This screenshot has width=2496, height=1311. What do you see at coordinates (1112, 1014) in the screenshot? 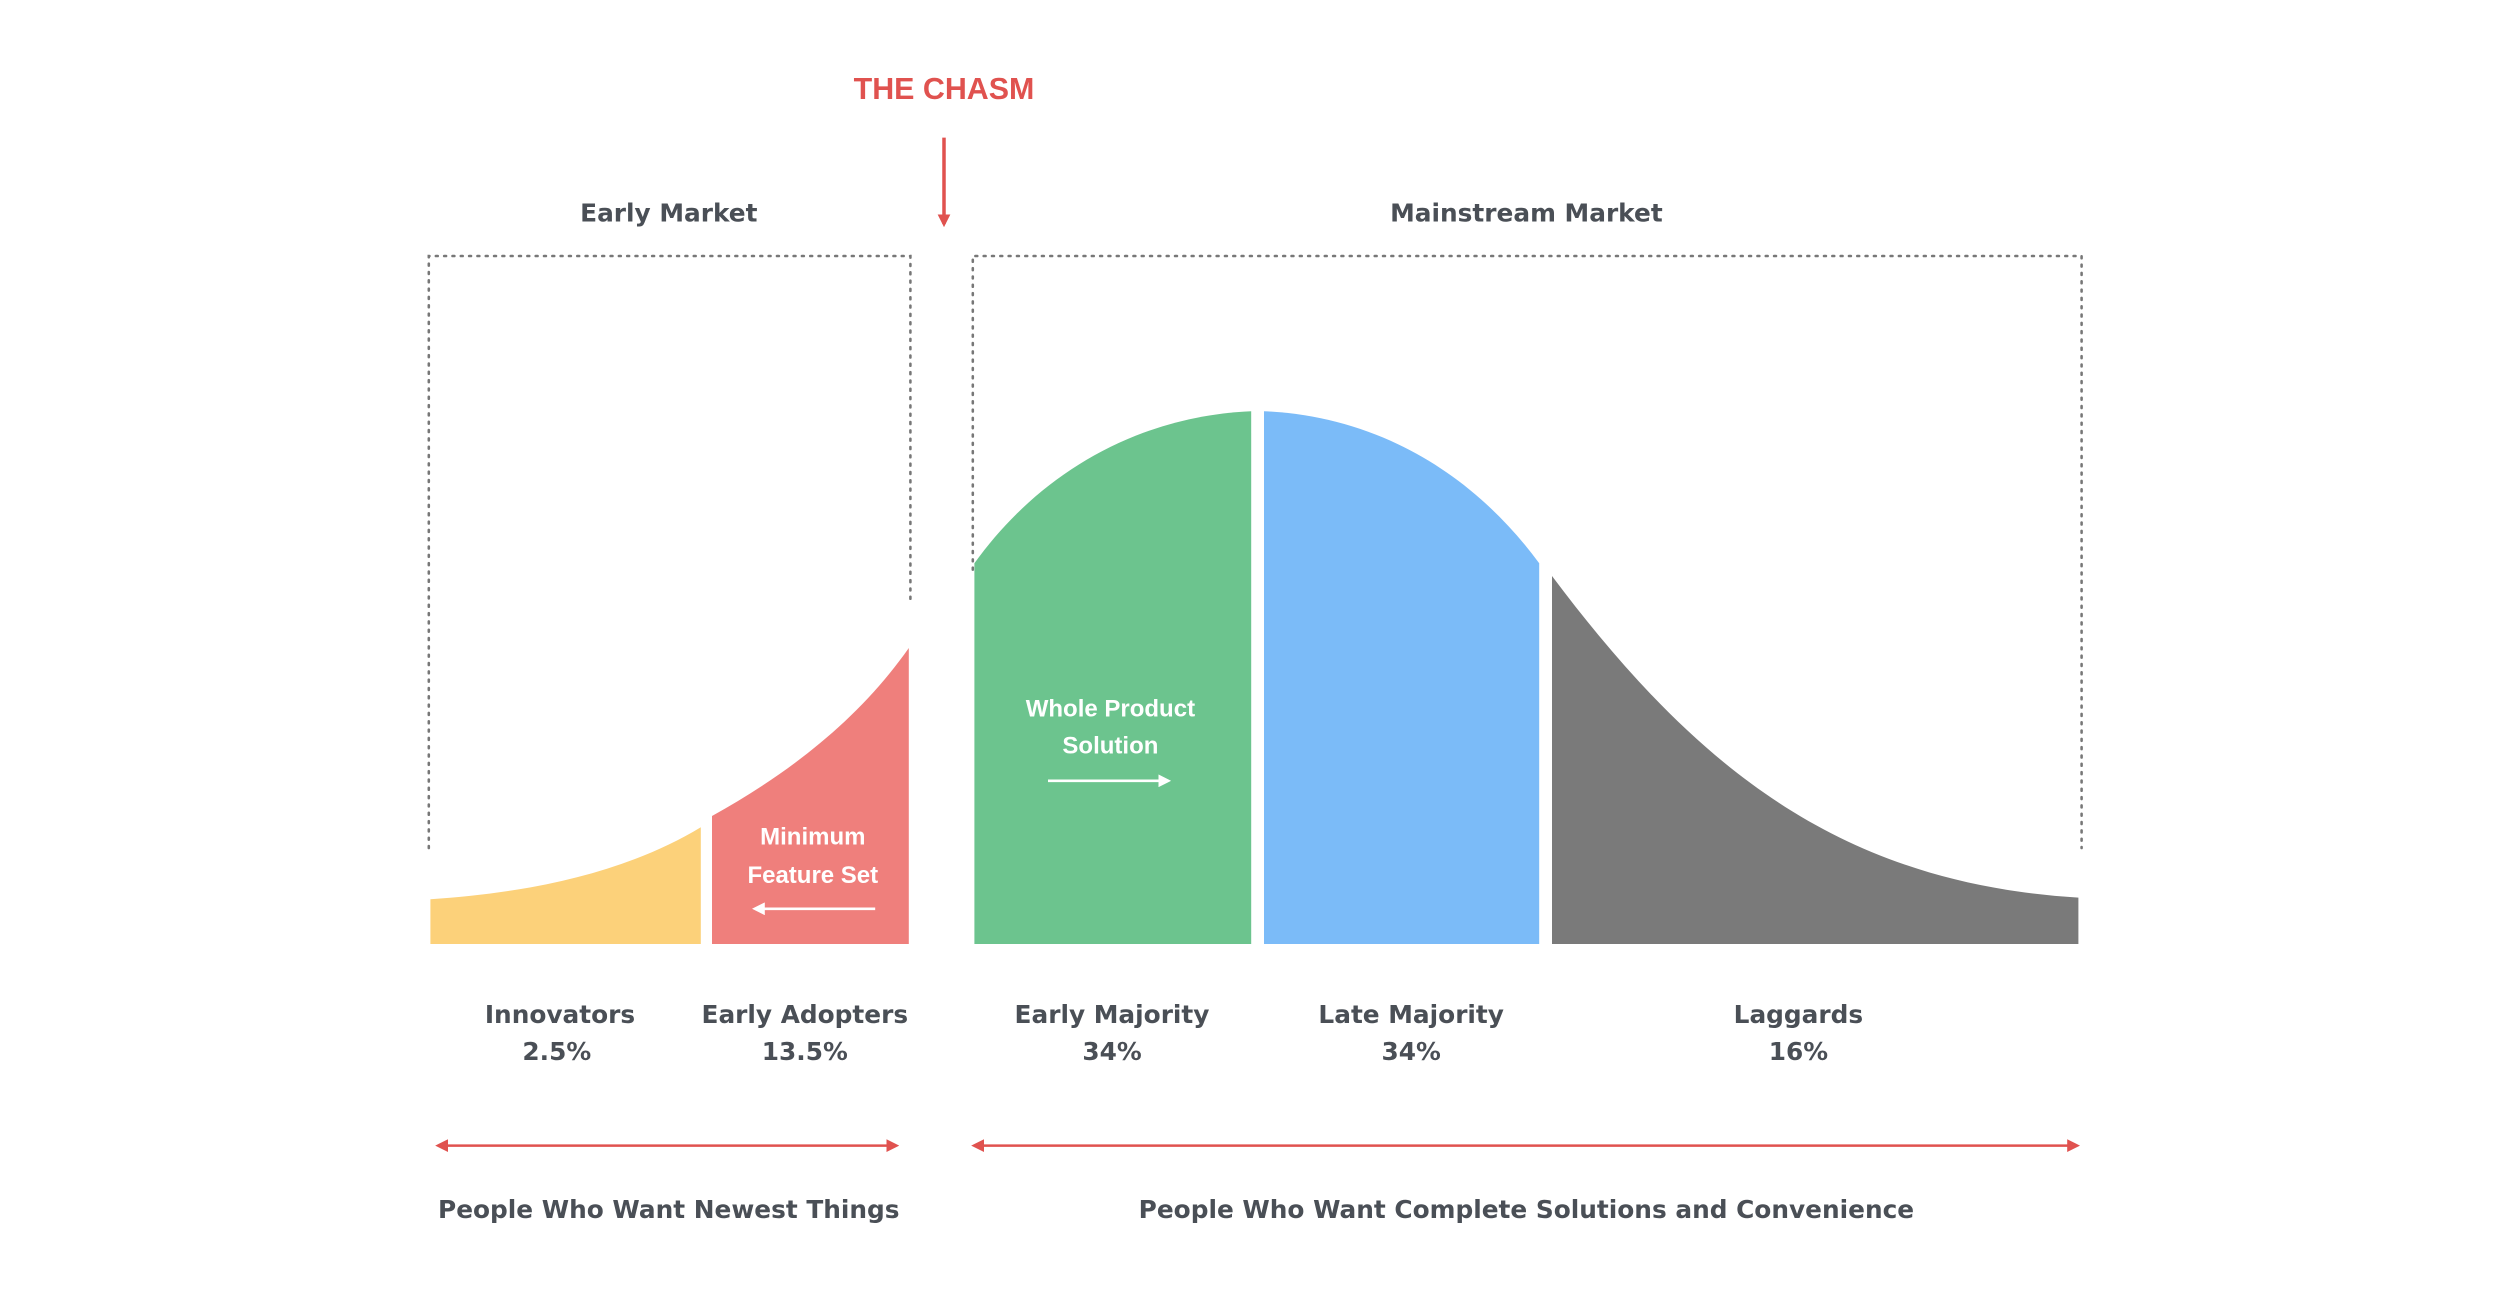
I see `segment-name: Early Majority` at bounding box center [1112, 1014].